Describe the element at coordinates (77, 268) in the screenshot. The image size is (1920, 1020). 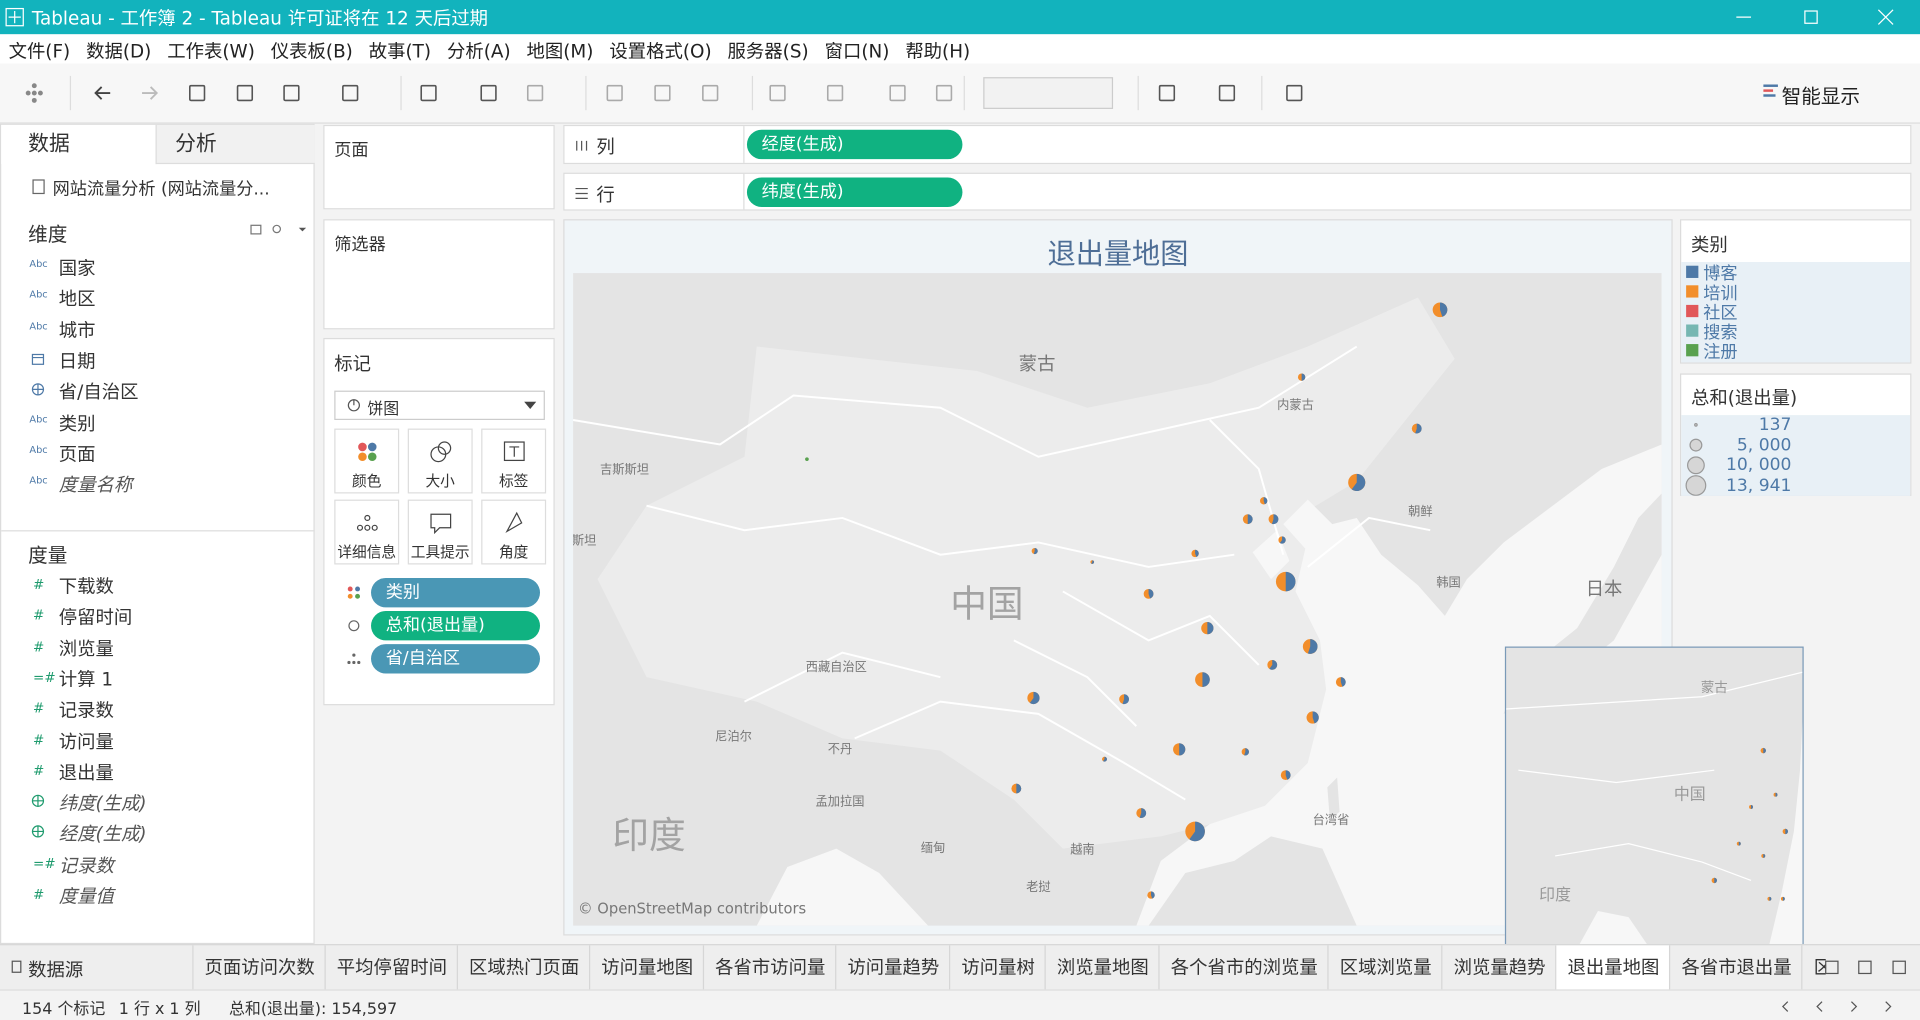
I see `field: 国家` at that location.